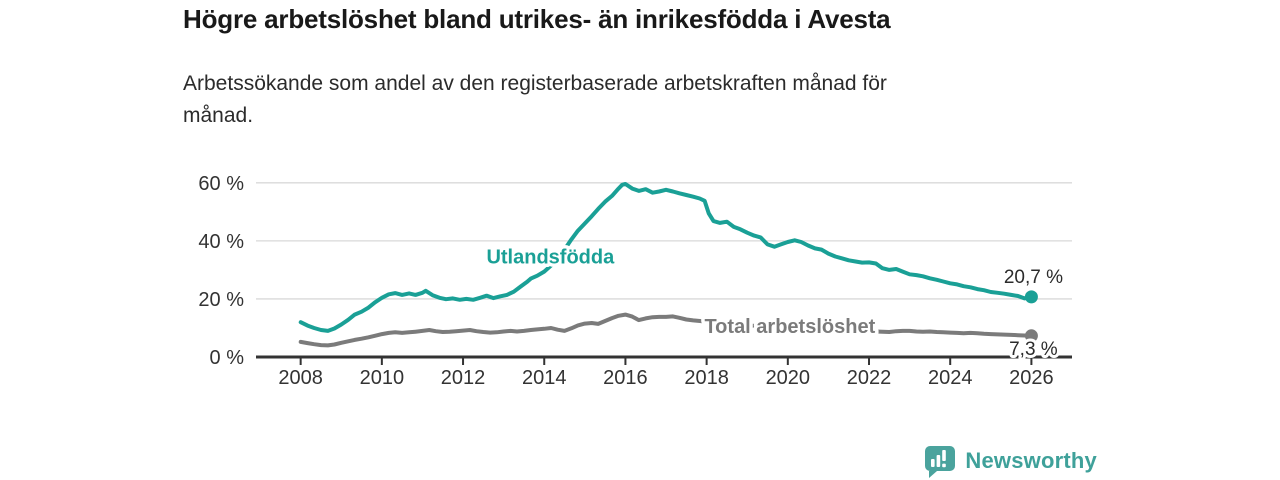  I want to click on y-tick-label-0: 0 %, so click(227, 358).